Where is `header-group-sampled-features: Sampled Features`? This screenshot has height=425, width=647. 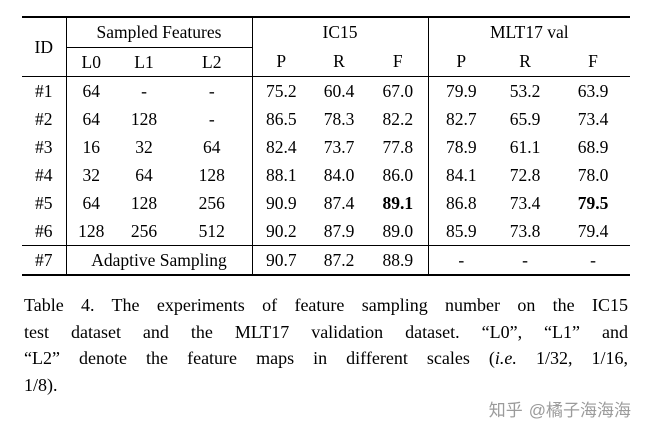 header-group-sampled-features: Sampled Features is located at coordinates (159, 32).